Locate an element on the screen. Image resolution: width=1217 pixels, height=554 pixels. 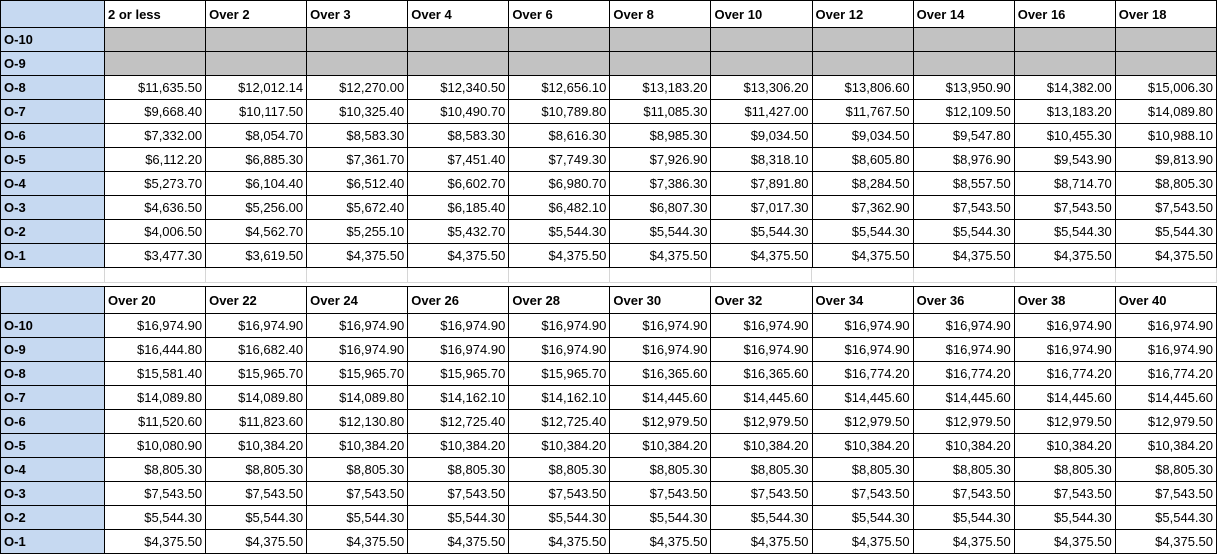
pay-cell: $6,602.70 is located at coordinates (458, 183).